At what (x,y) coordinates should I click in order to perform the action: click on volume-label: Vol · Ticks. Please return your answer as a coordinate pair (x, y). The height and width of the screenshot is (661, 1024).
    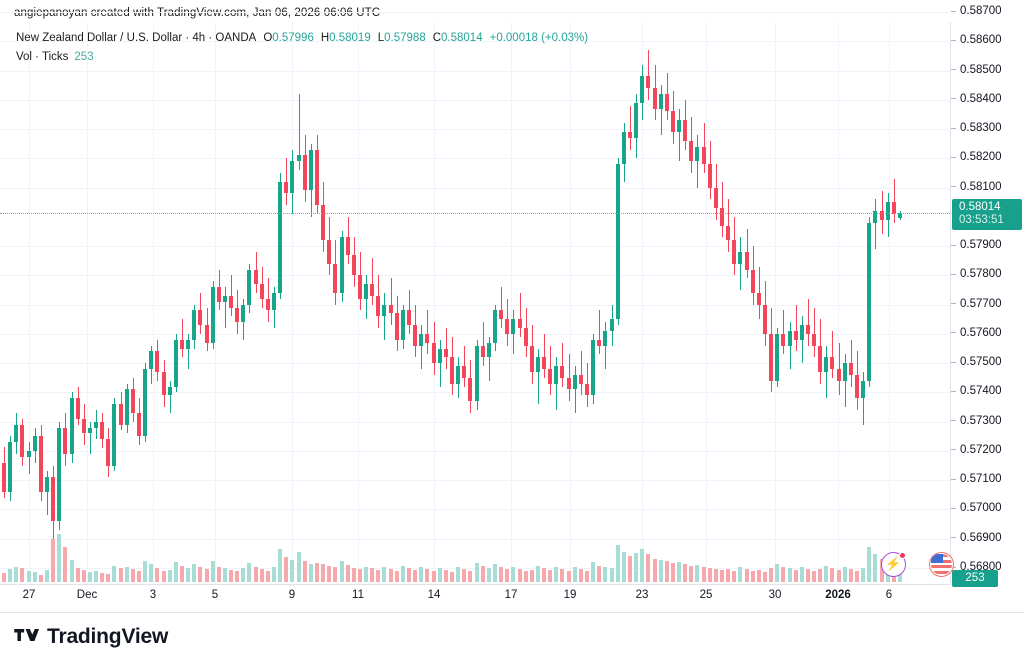
    Looking at the image, I should click on (42, 57).